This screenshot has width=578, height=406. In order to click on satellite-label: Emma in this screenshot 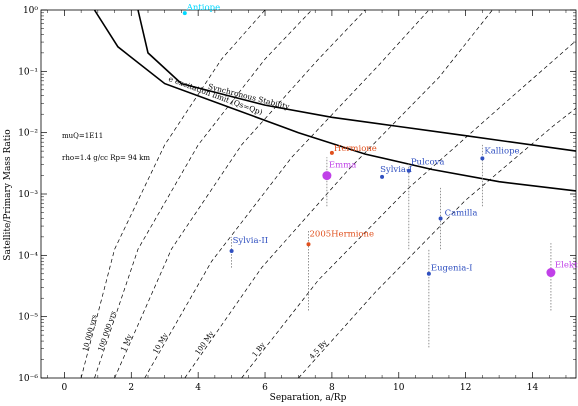, I will do `click(342, 166)`.